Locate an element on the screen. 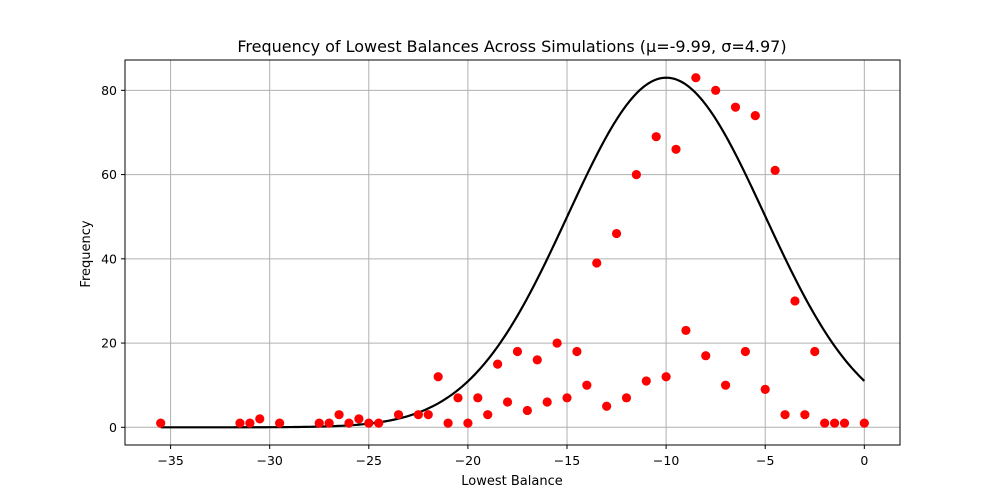  y-axis: 0 20 40 60 80 is located at coordinates (113, 259).